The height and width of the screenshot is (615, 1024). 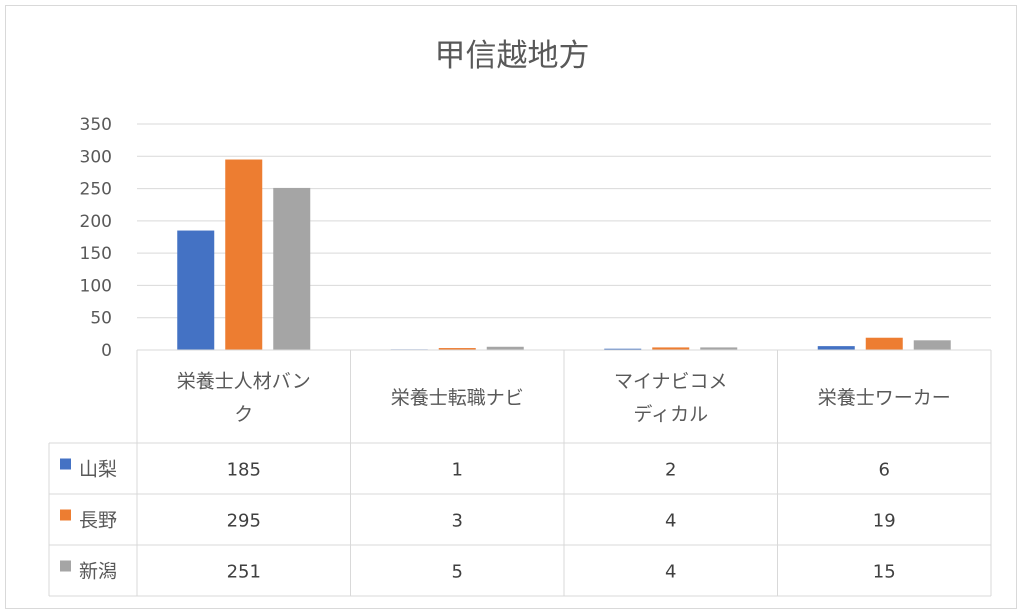 I want to click on y-tick-label: 100, so click(x=96, y=286).